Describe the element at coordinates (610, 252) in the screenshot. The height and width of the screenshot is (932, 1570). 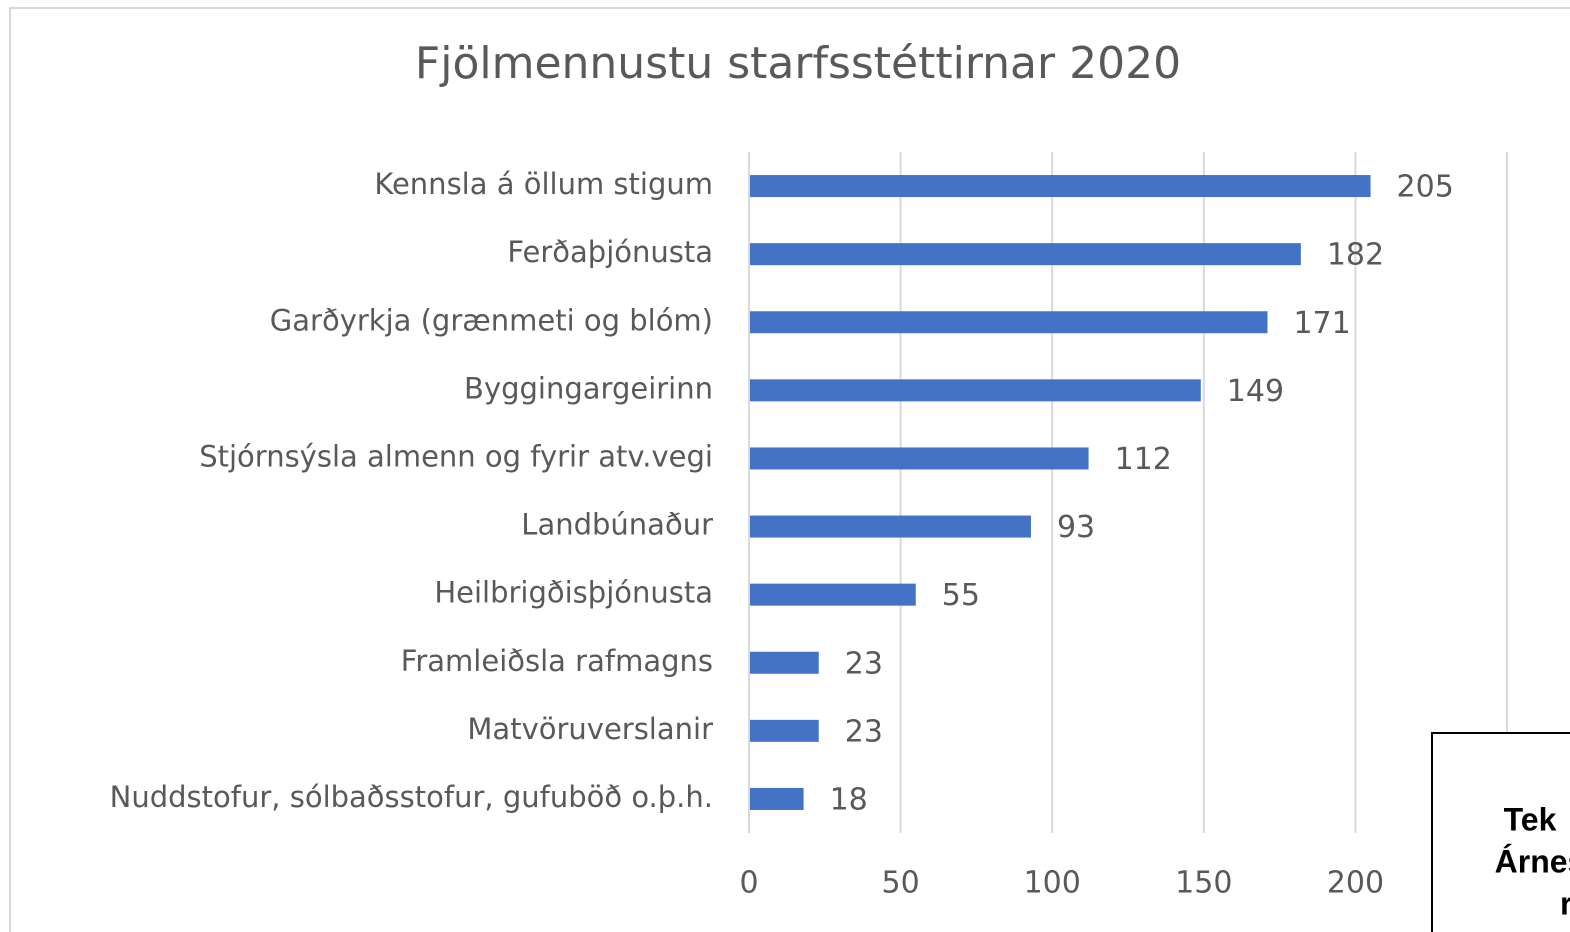
I see `y-tick-label: Ferðaþjónusta` at that location.